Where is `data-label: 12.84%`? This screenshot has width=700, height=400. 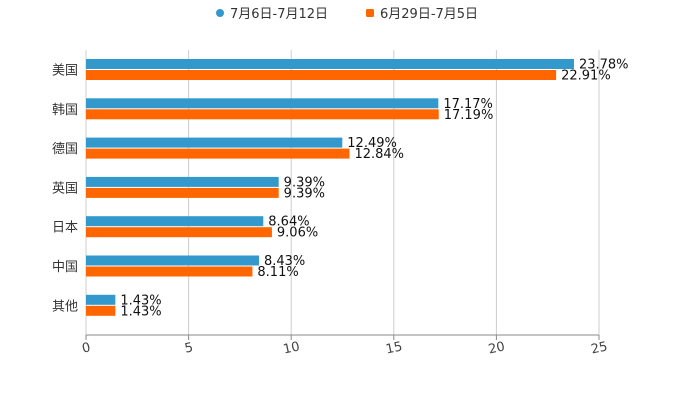
data-label: 12.84% is located at coordinates (379, 154).